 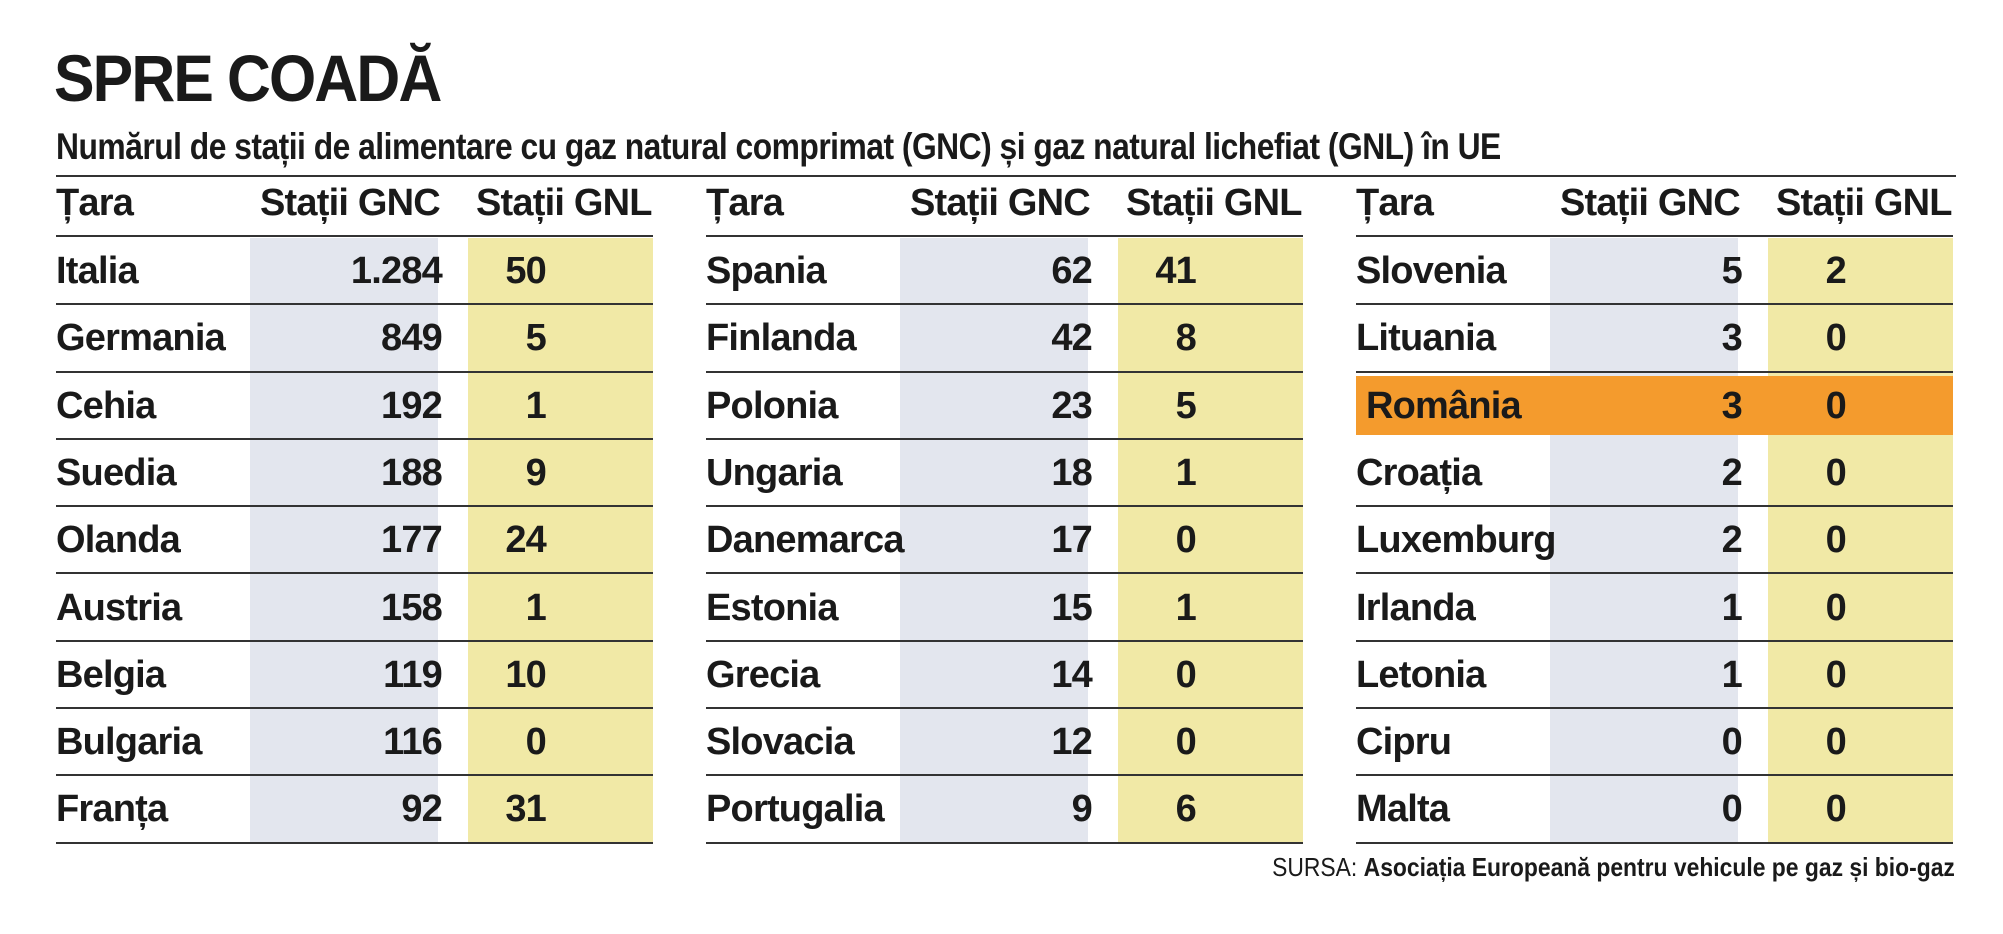 What do you see at coordinates (1071, 271) in the screenshot?
I see `gnc-value: 62` at bounding box center [1071, 271].